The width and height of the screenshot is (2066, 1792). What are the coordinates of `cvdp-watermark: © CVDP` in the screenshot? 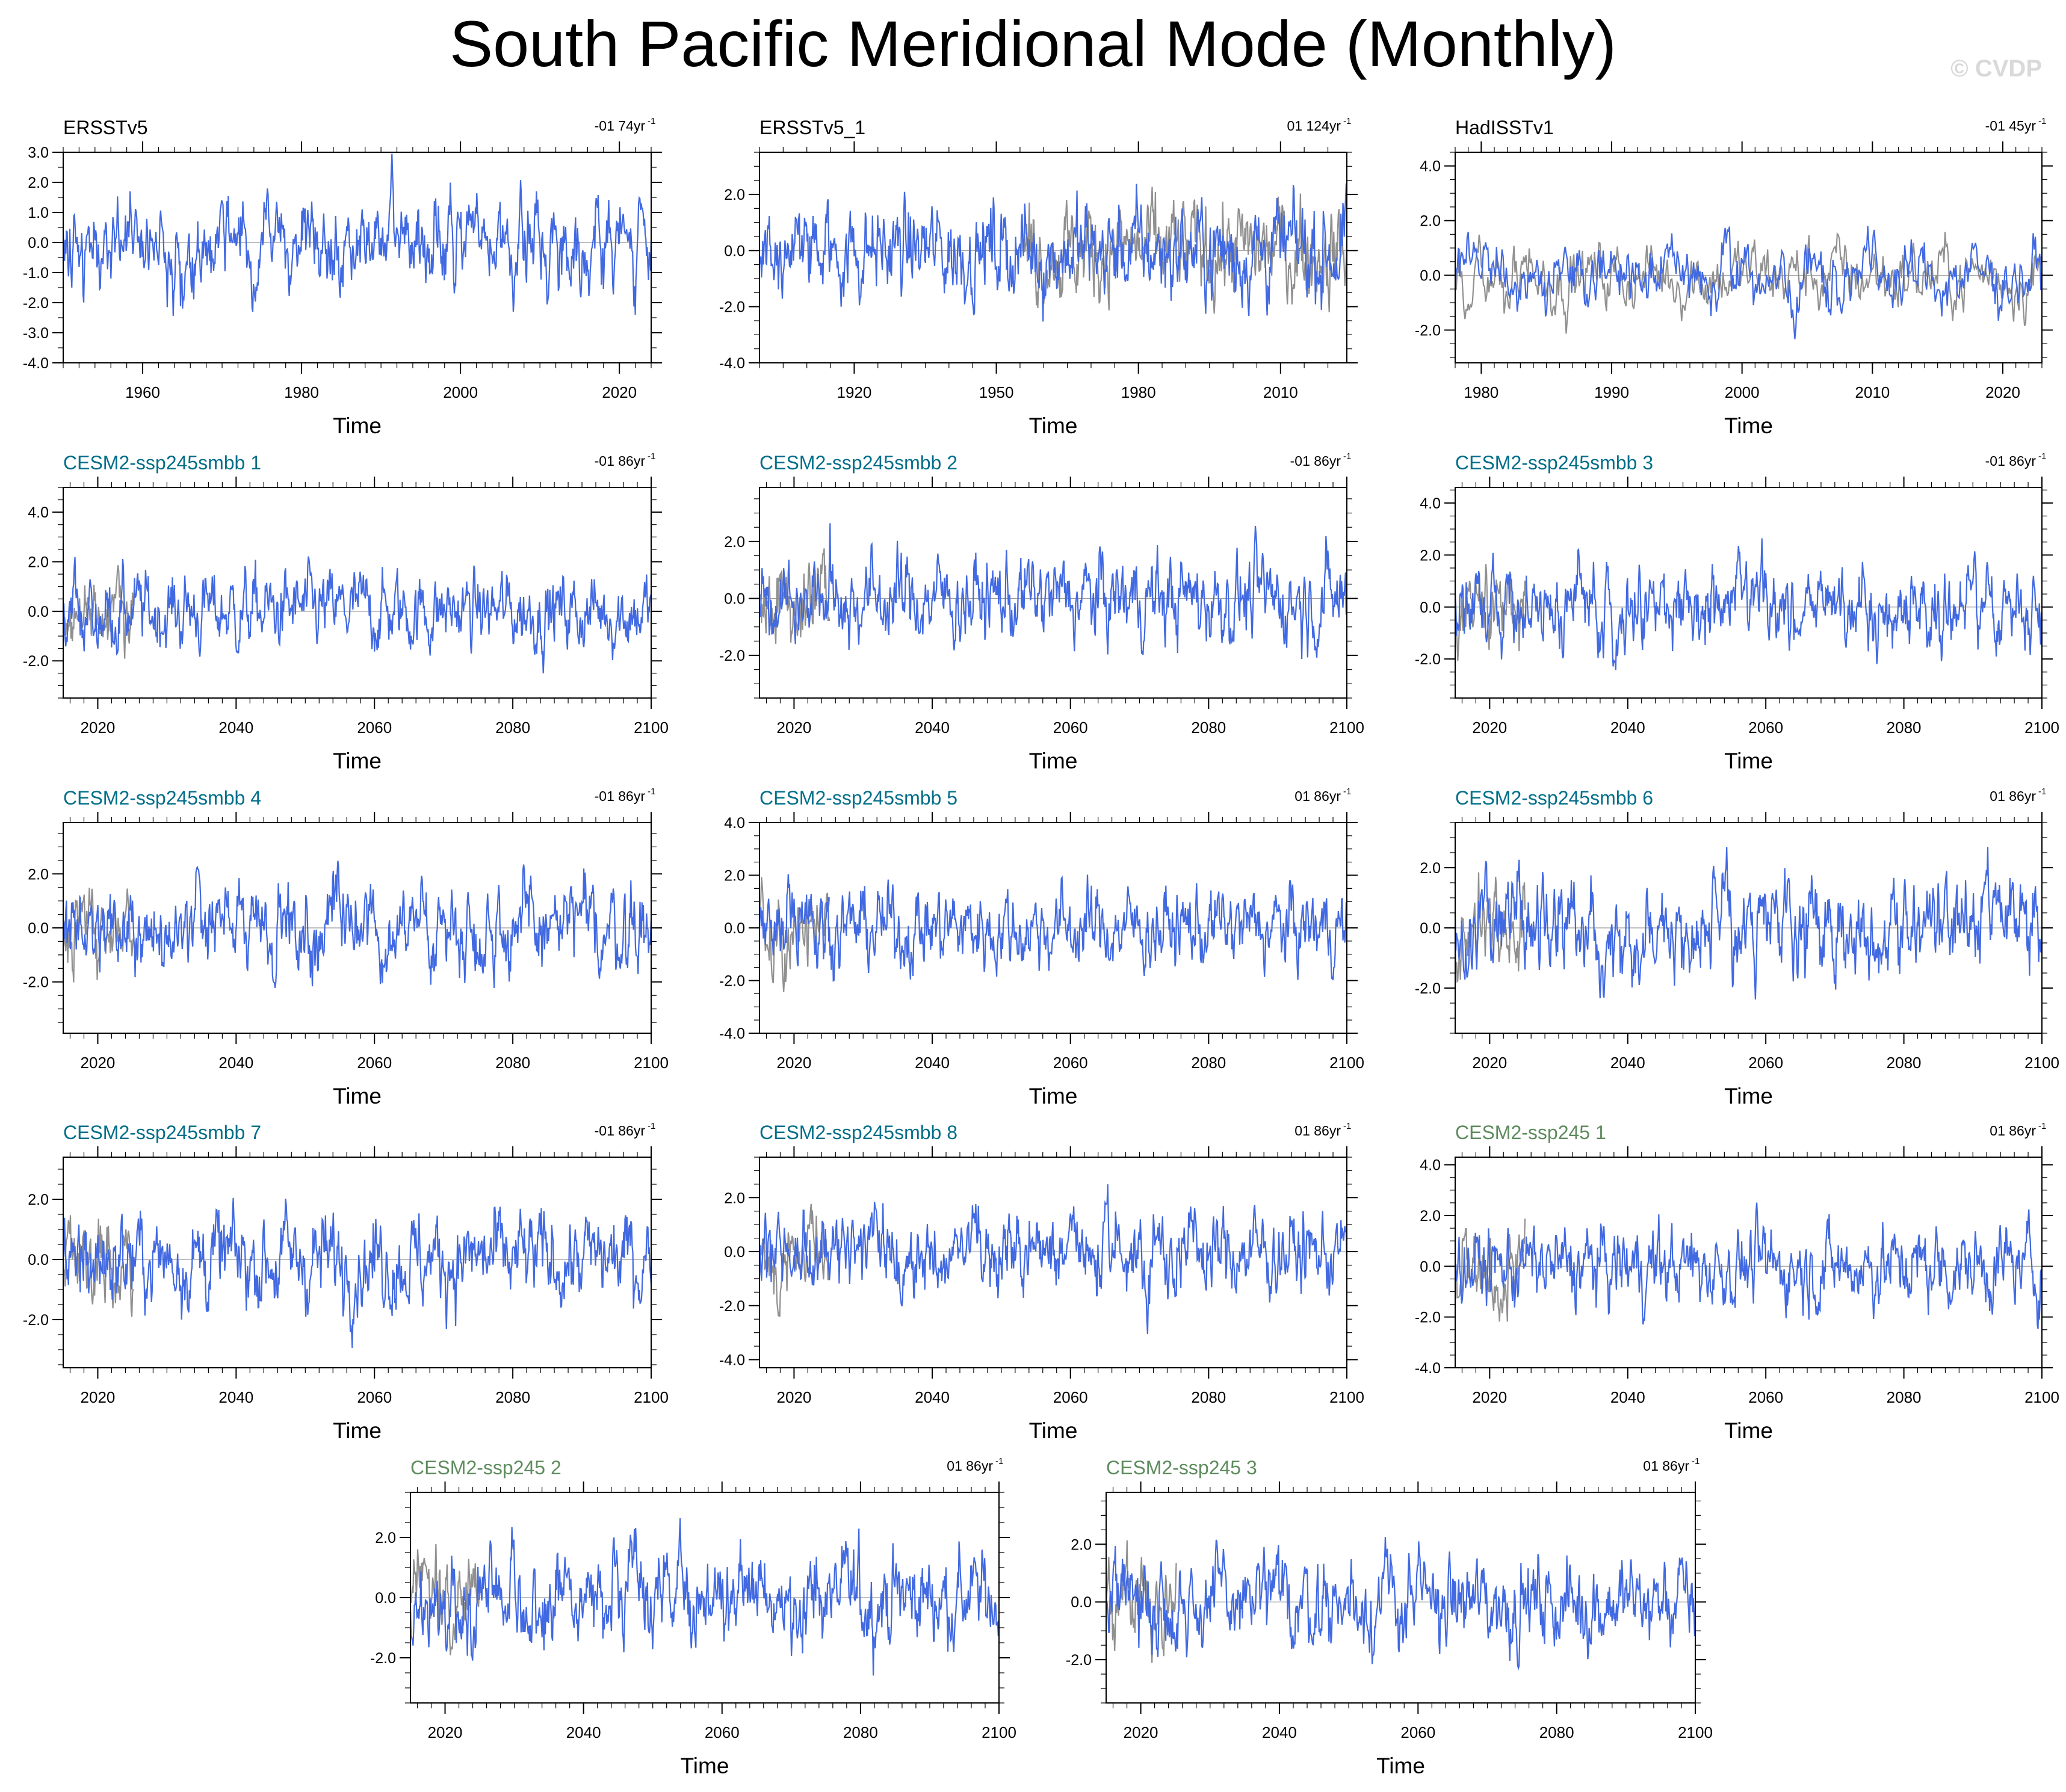 It's located at (1996, 68).